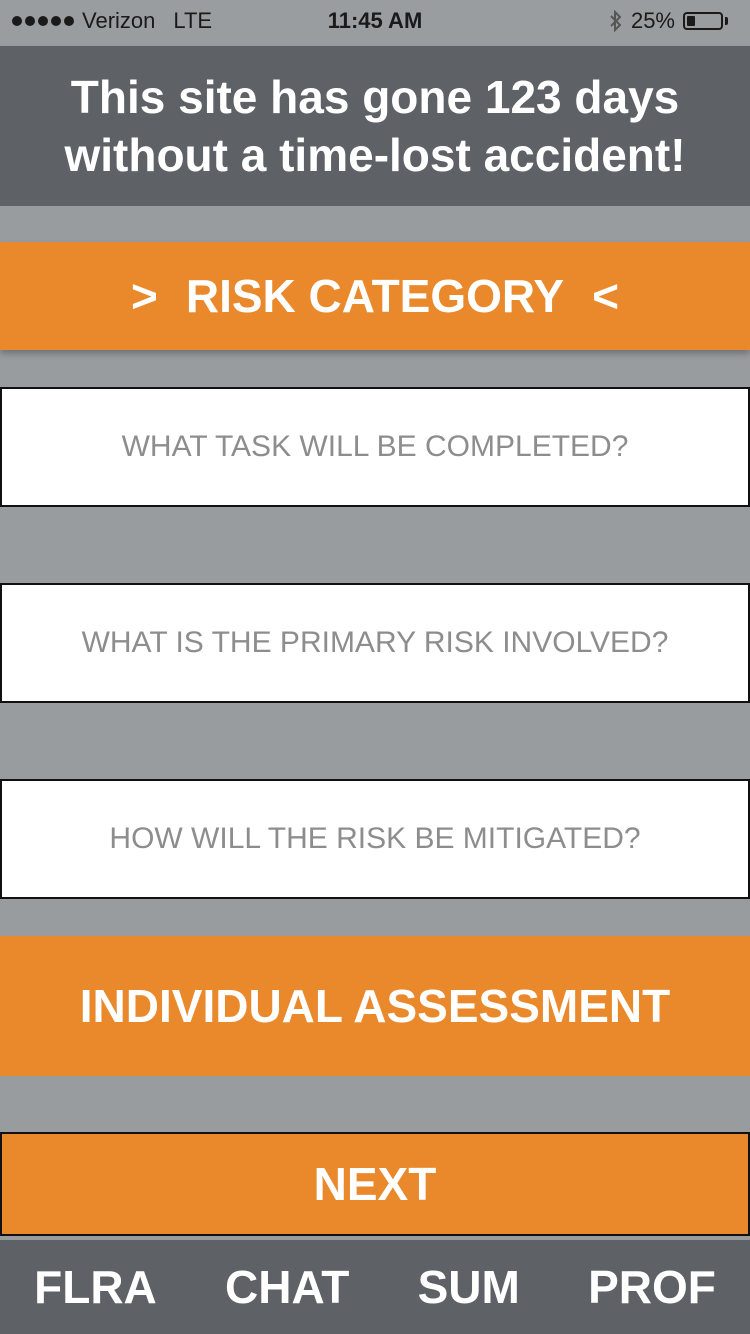 Image resolution: width=750 pixels, height=1334 pixels. What do you see at coordinates (43, 21) in the screenshot?
I see `signal-strength-icon` at bounding box center [43, 21].